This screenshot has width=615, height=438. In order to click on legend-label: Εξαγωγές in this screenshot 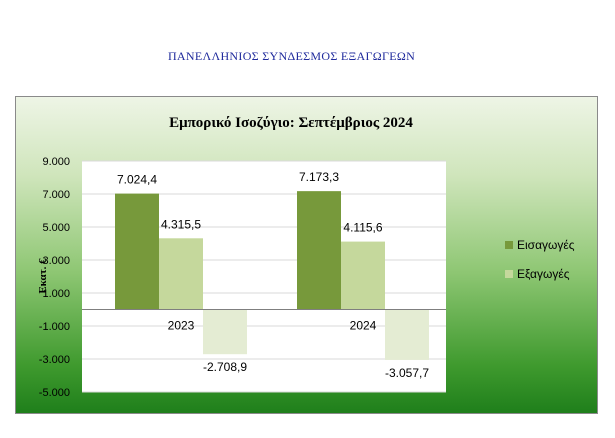, I will do `click(543, 274)`.